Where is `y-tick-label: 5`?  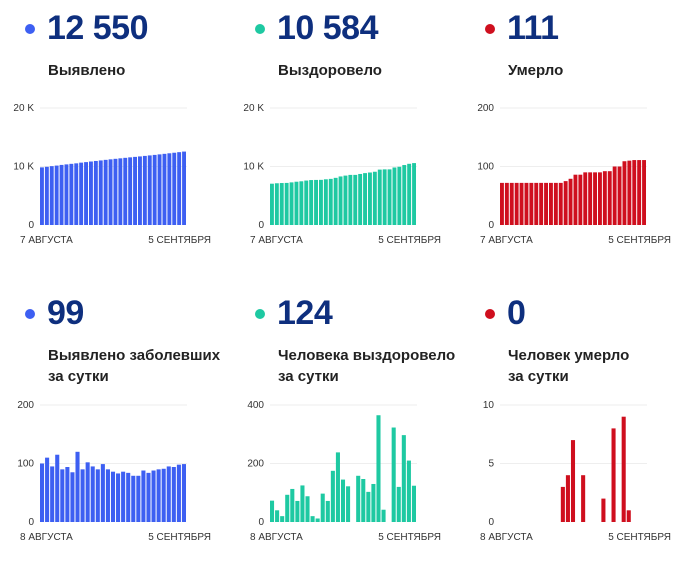 y-tick-label: 5 is located at coordinates (491, 464).